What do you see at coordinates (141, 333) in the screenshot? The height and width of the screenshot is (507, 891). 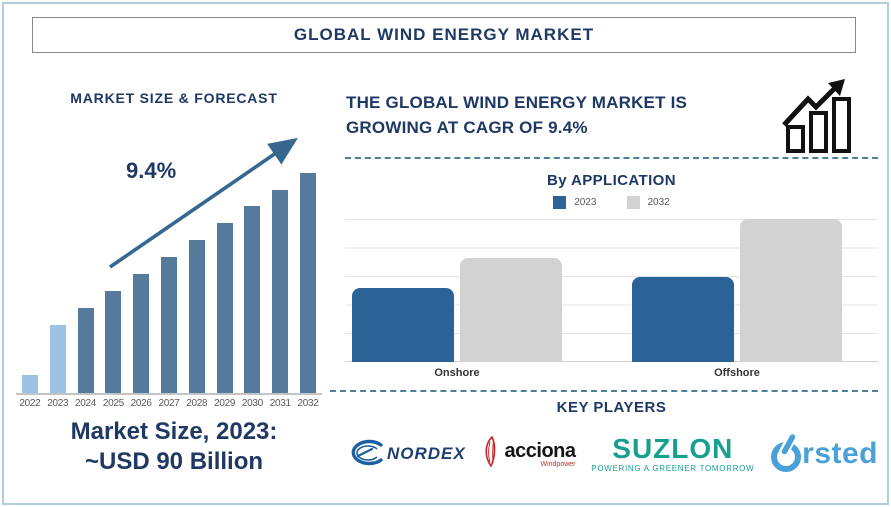 I see `forecast-bar-2026` at bounding box center [141, 333].